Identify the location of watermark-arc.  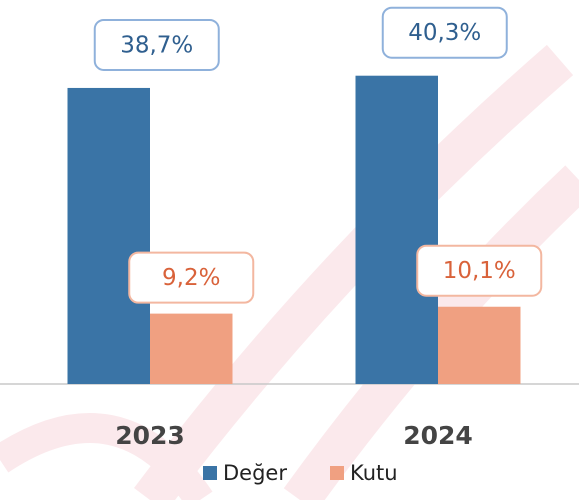
(106, 456).